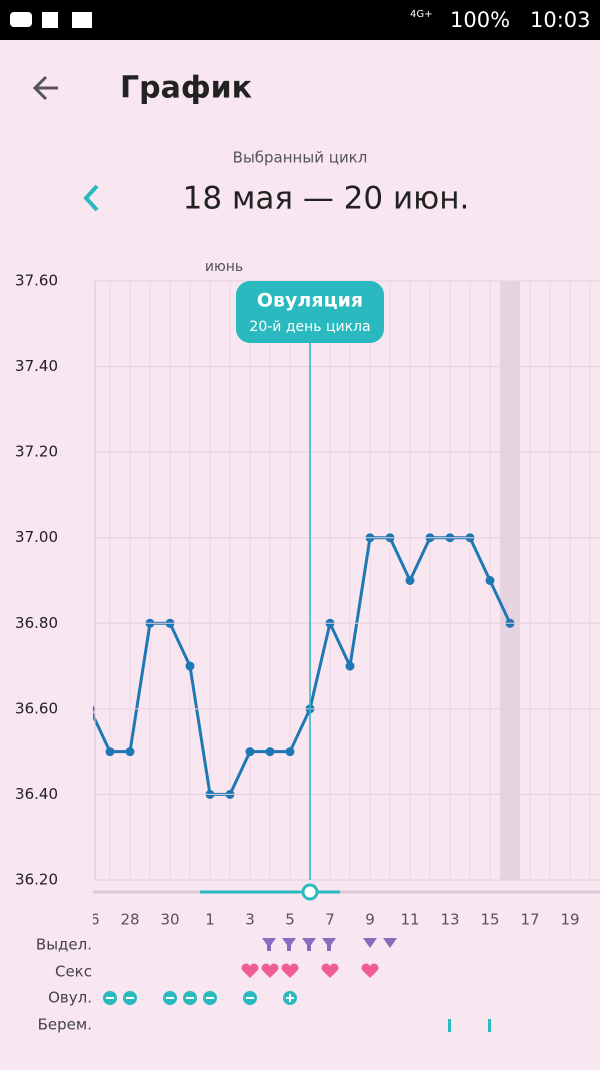 The image size is (600, 1070). What do you see at coordinates (310, 892) in the screenshot?
I see `slider-thumb` at bounding box center [310, 892].